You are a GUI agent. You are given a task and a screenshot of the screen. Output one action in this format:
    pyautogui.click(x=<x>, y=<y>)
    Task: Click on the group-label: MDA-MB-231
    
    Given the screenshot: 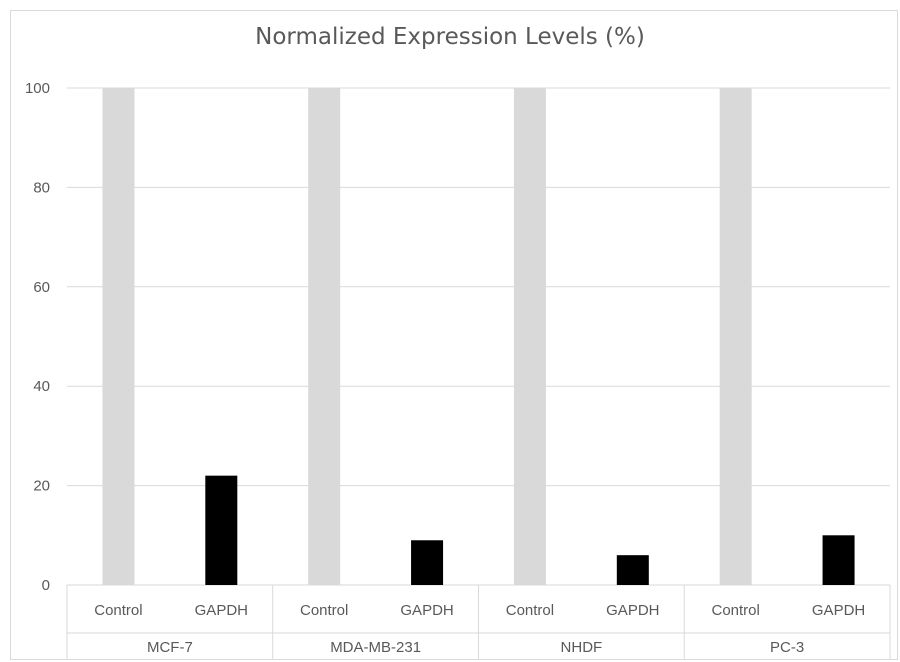 What is the action you would take?
    pyautogui.click(x=375, y=647)
    